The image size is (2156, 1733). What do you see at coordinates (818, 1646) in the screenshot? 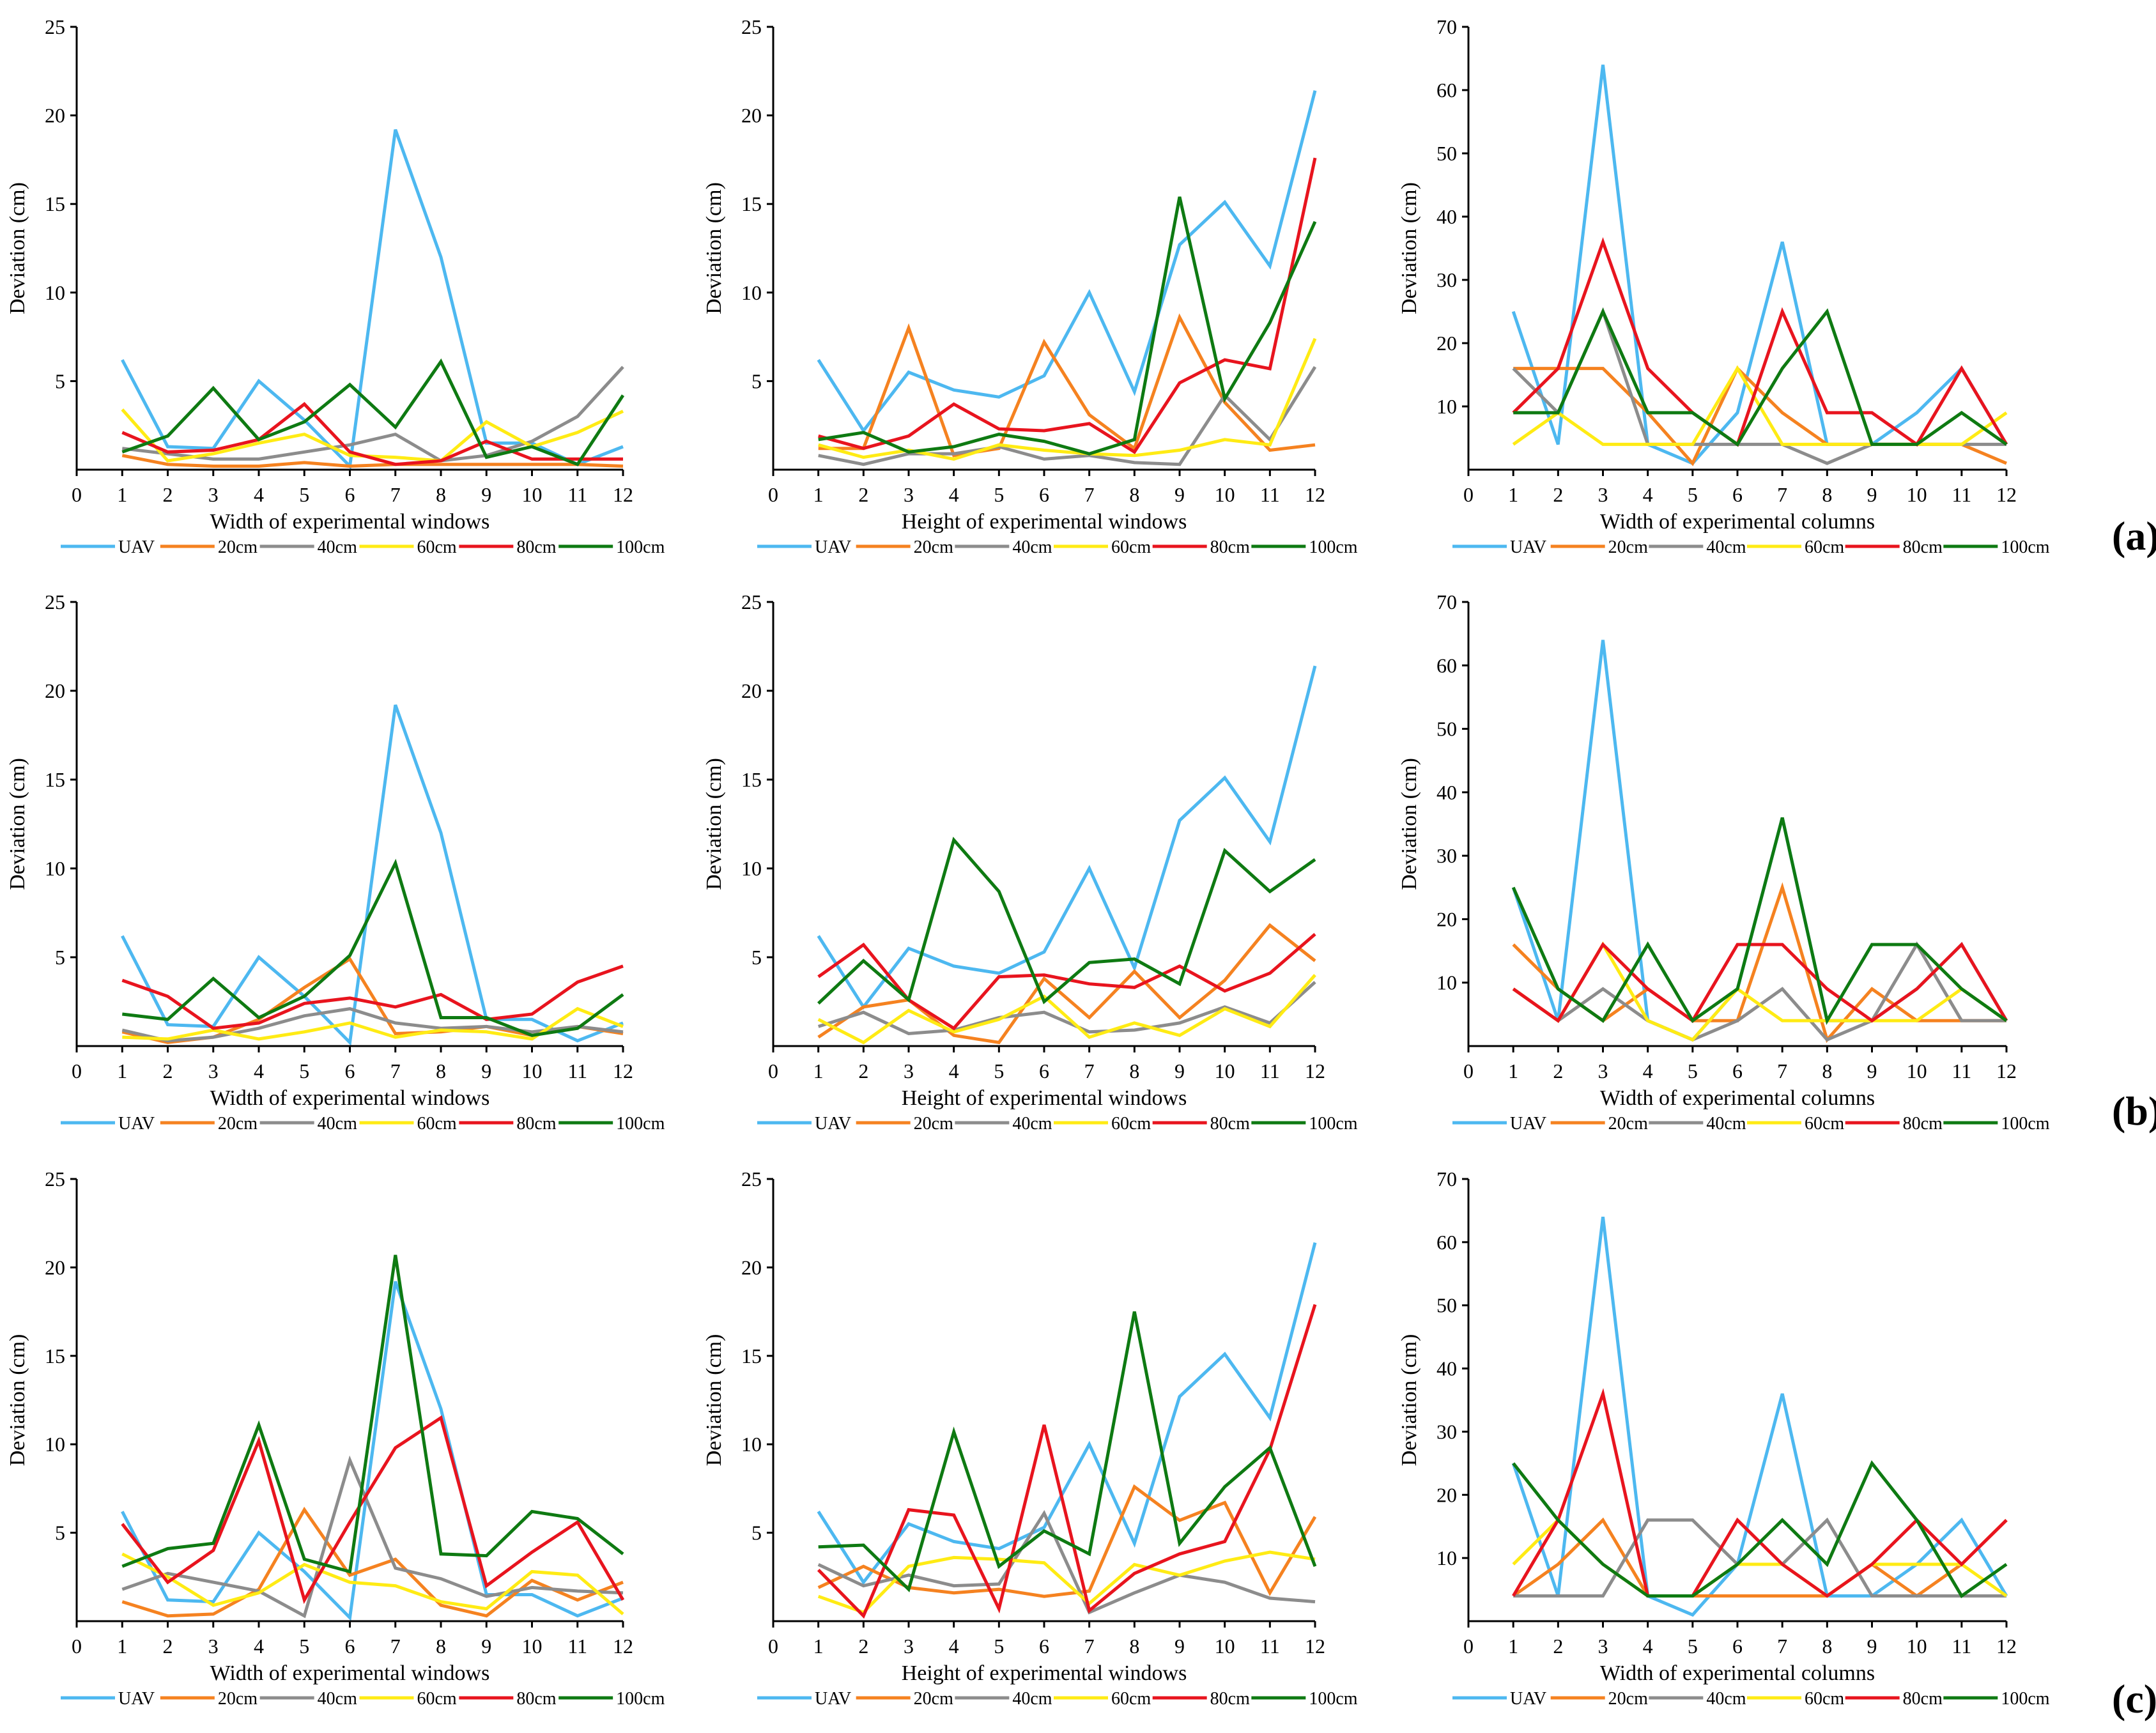
I see `x-tick-label: 1` at bounding box center [818, 1646].